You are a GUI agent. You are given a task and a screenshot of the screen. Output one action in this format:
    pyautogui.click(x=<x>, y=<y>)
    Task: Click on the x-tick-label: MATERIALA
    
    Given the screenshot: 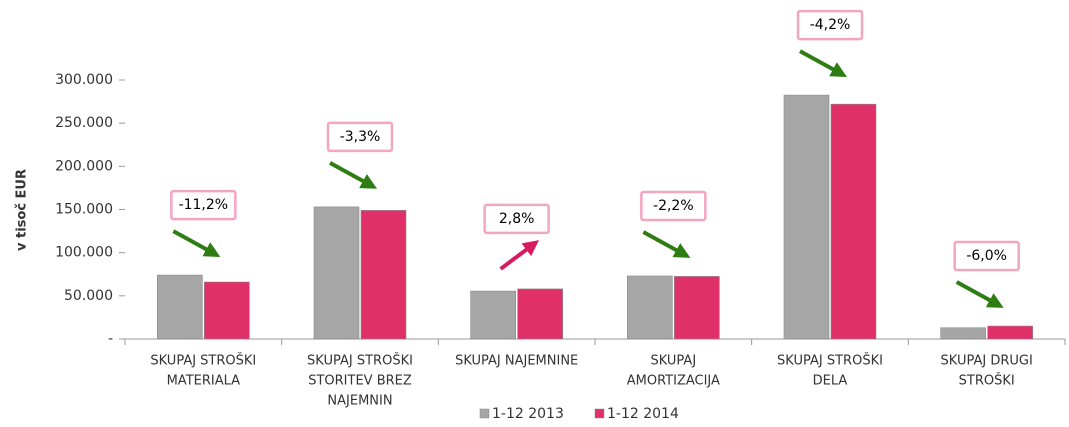 What is the action you would take?
    pyautogui.click(x=204, y=381)
    